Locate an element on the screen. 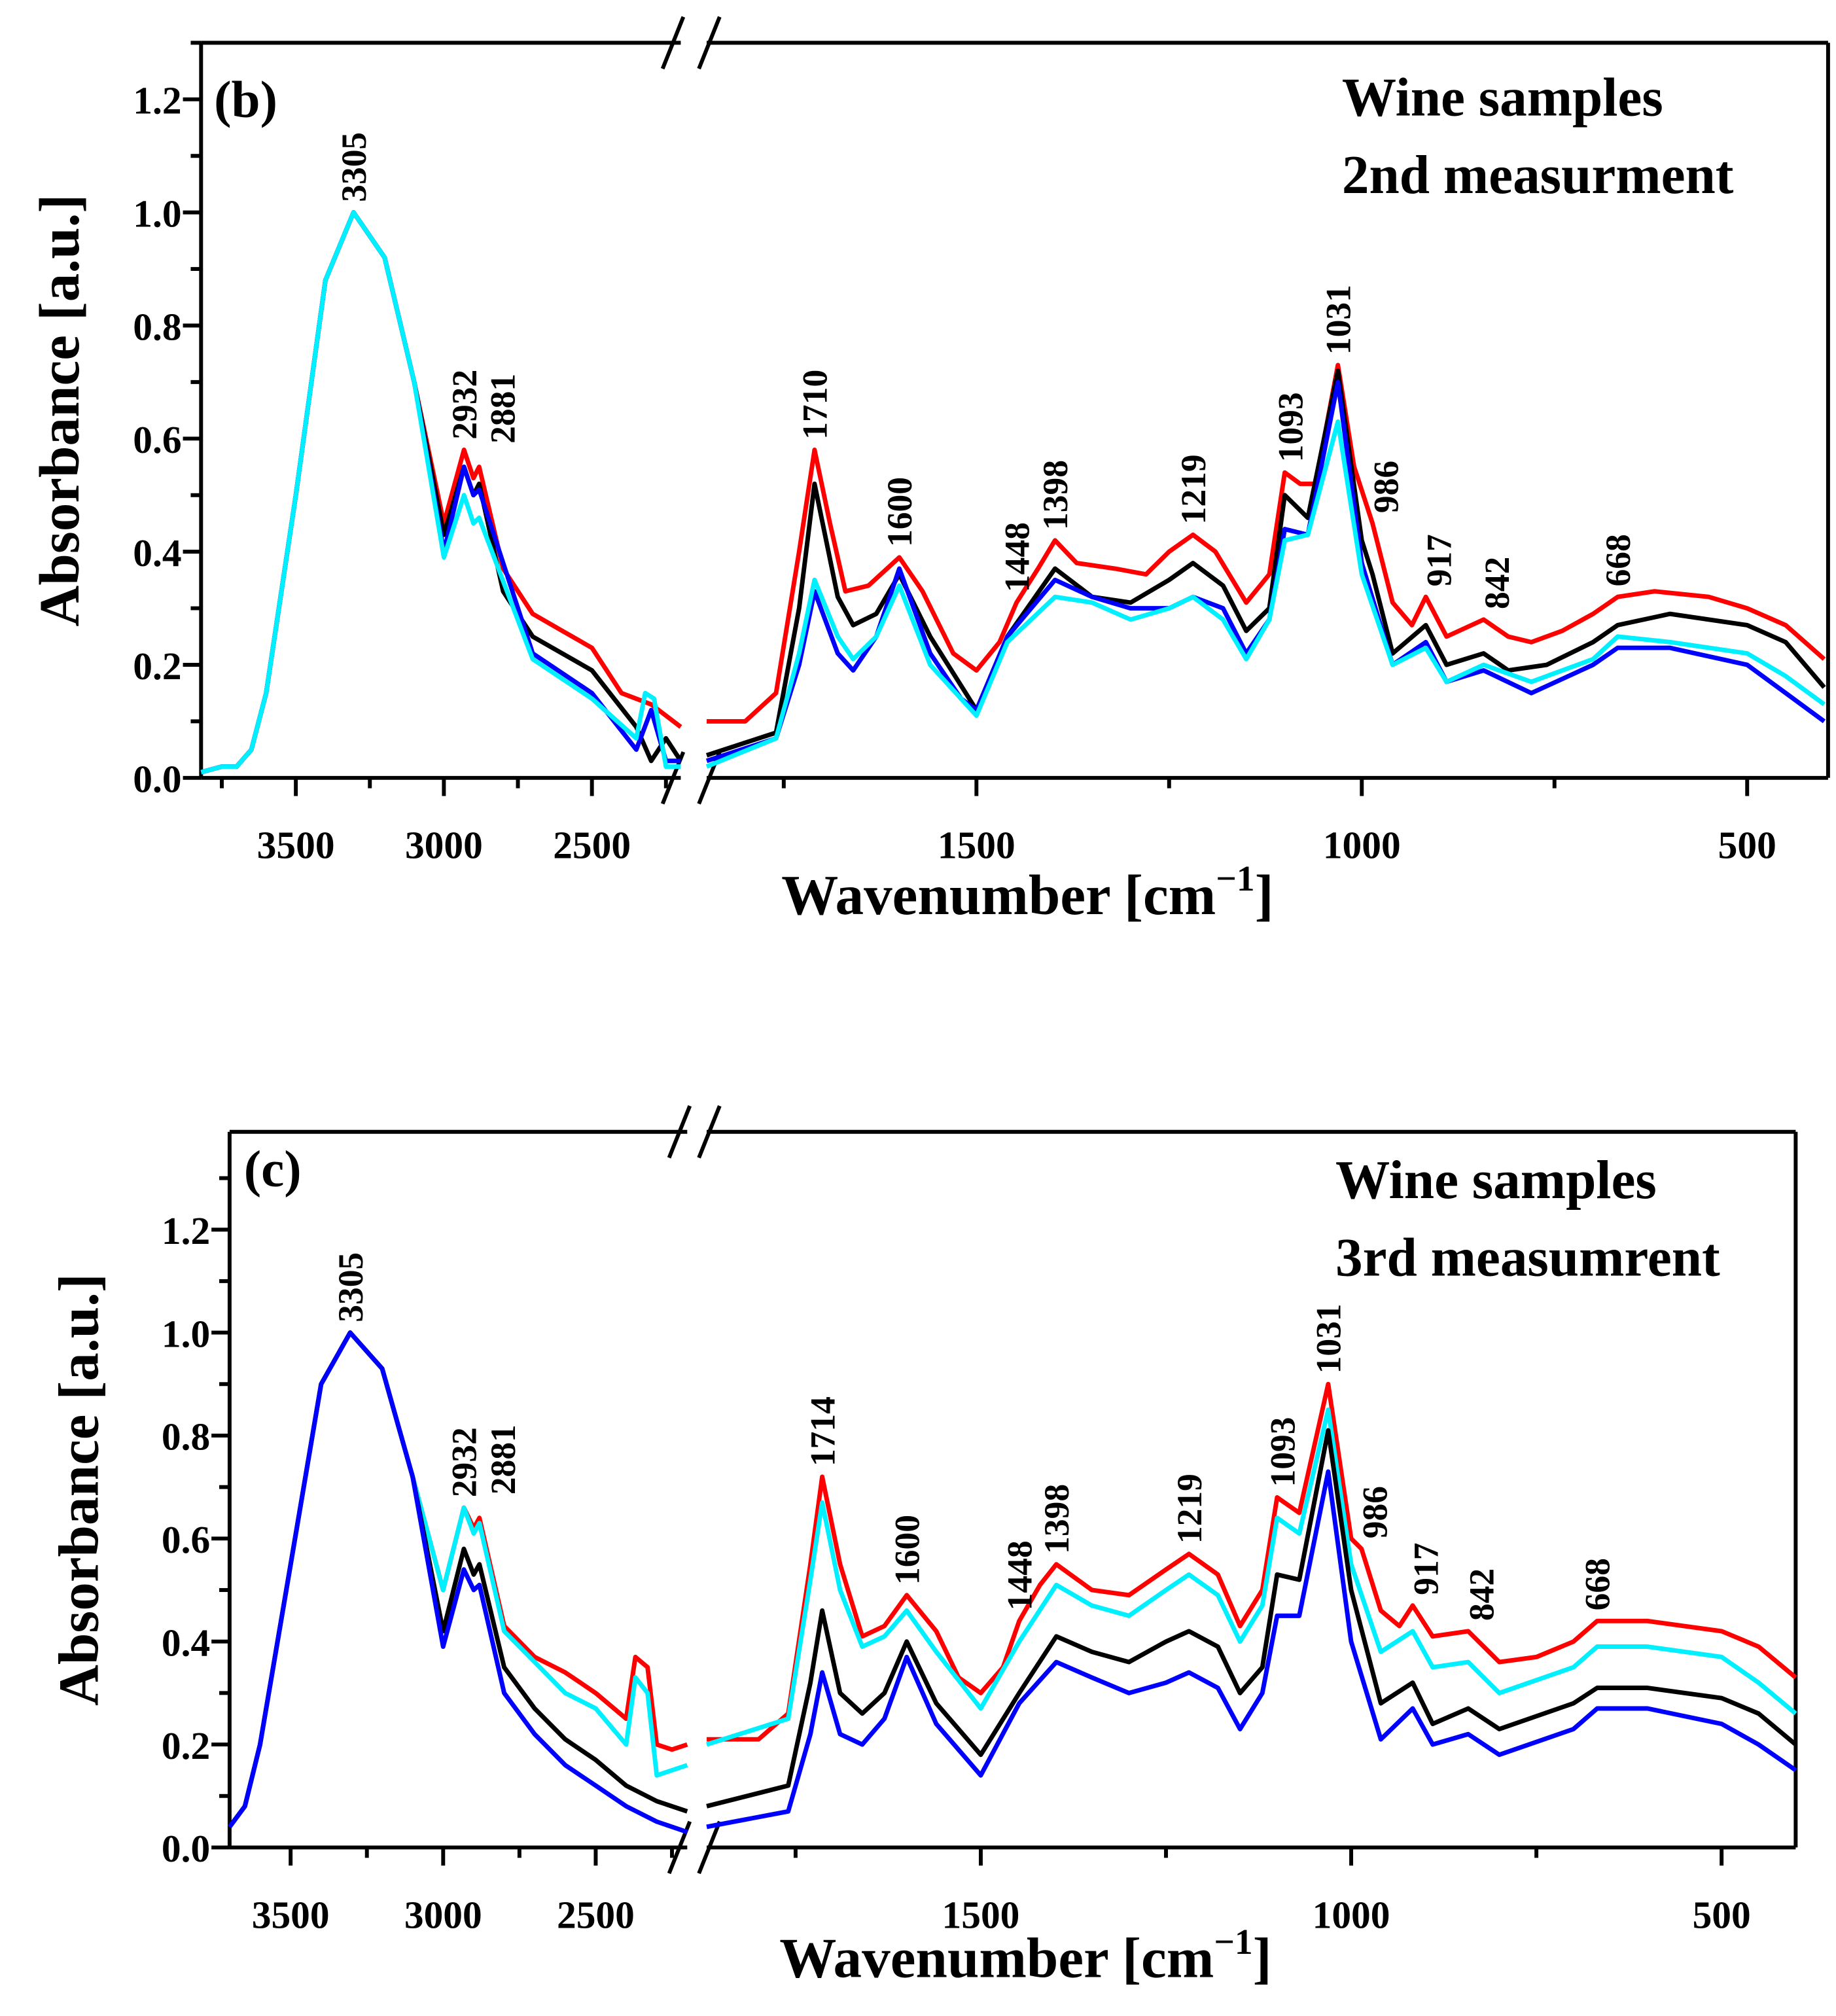  series-red-left is located at coordinates (441, 492).